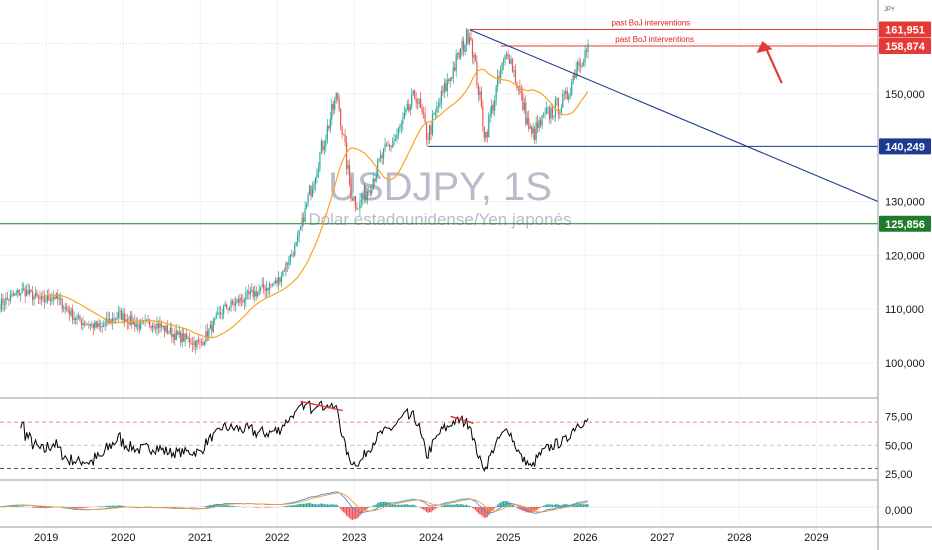 This screenshot has height=550, width=932. I want to click on annotation-arrow, so click(769, 62).